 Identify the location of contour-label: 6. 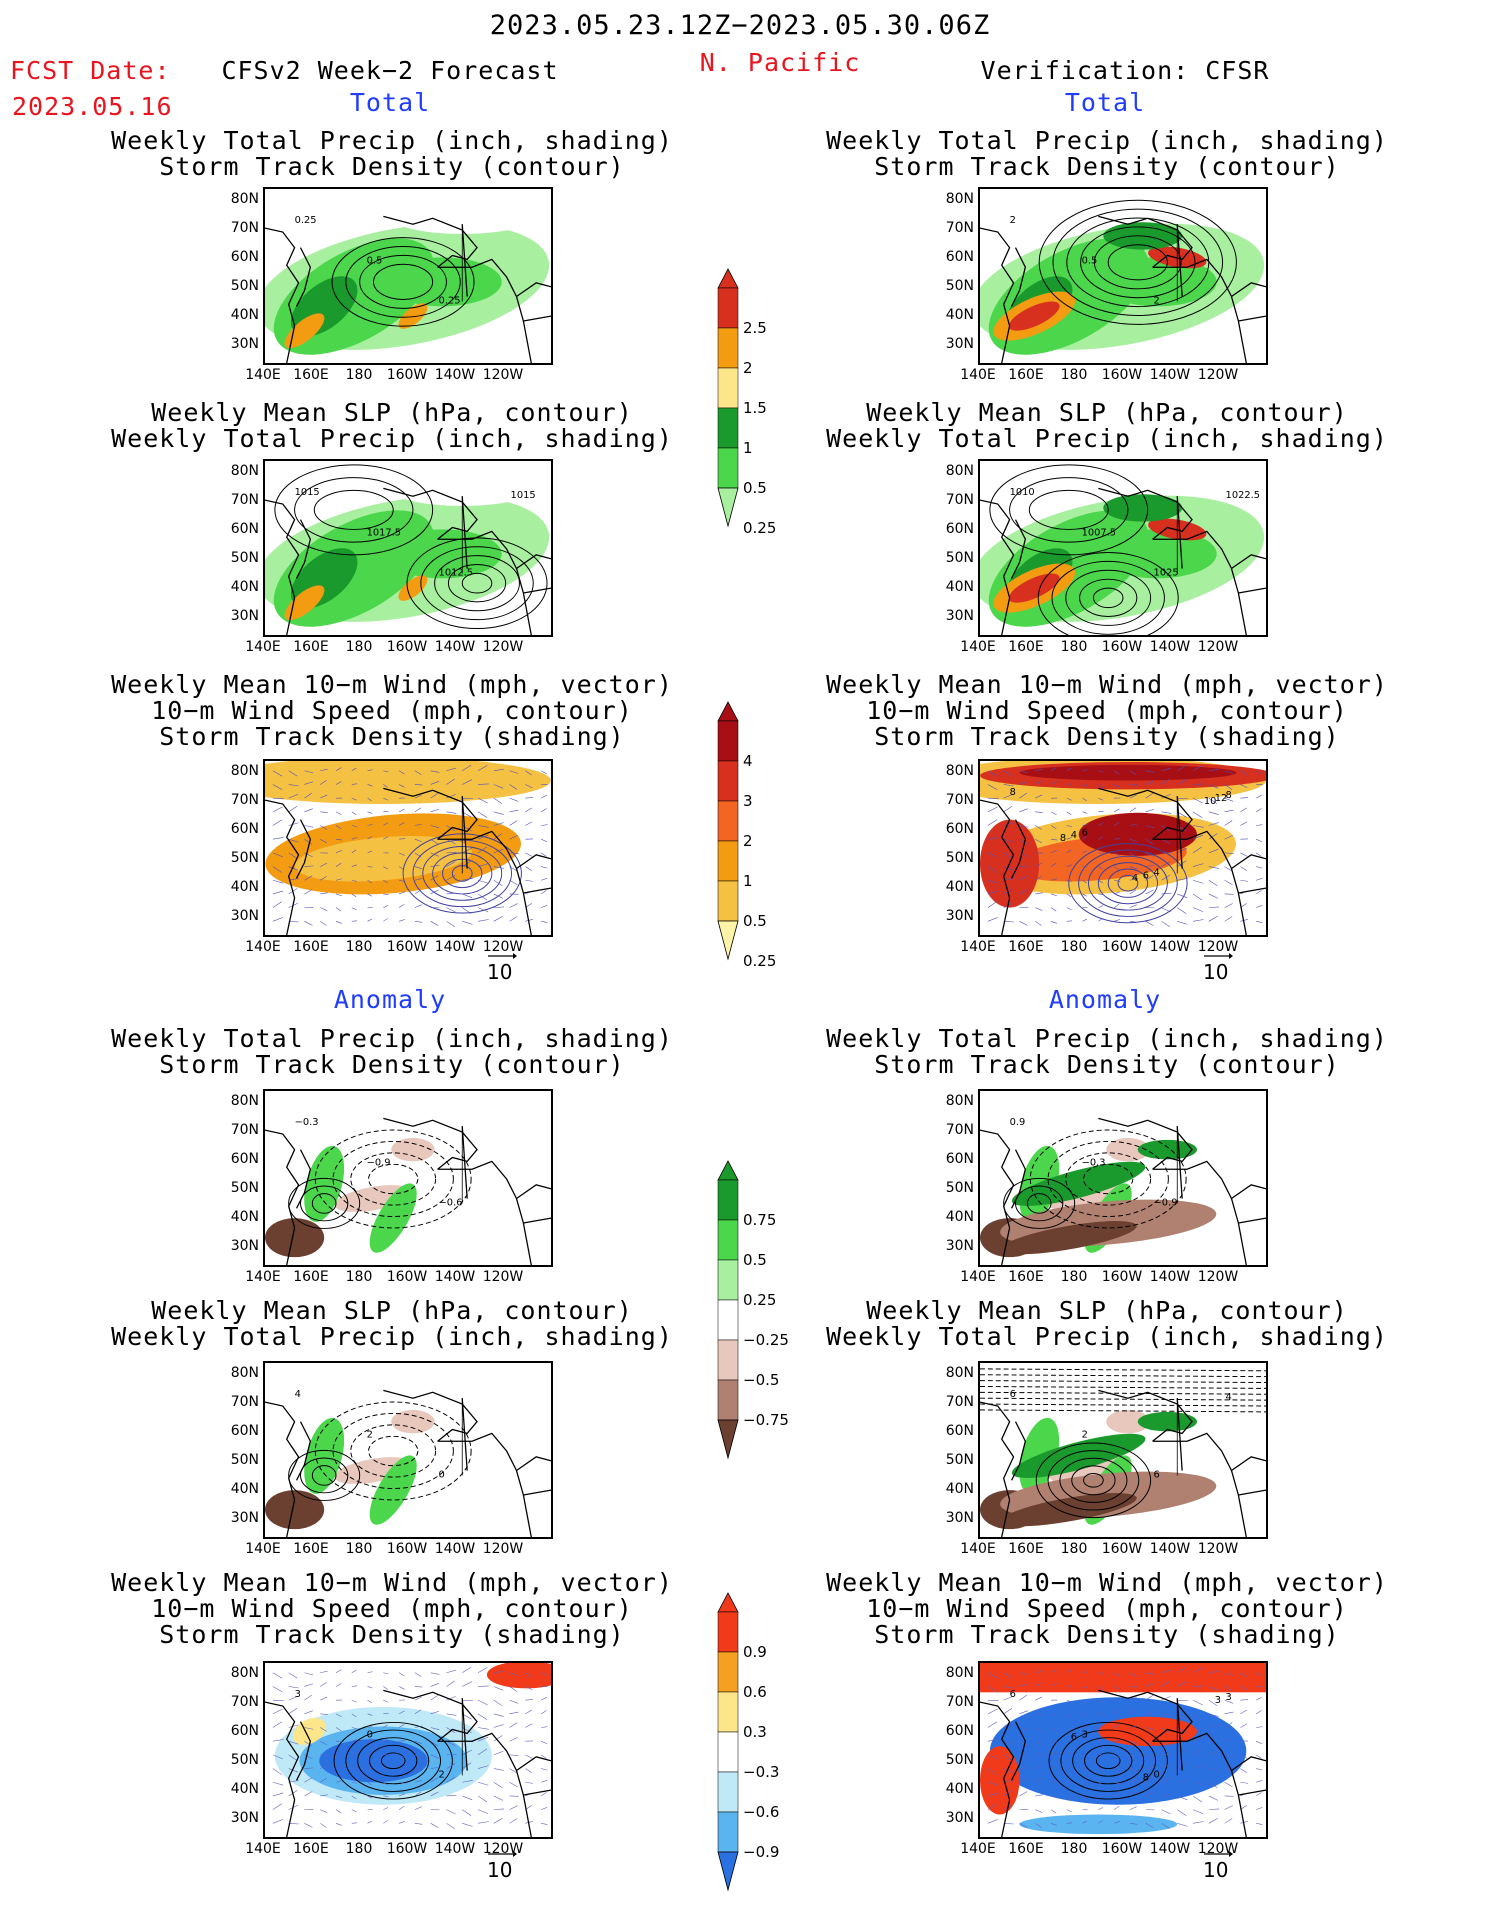
(1013, 1694).